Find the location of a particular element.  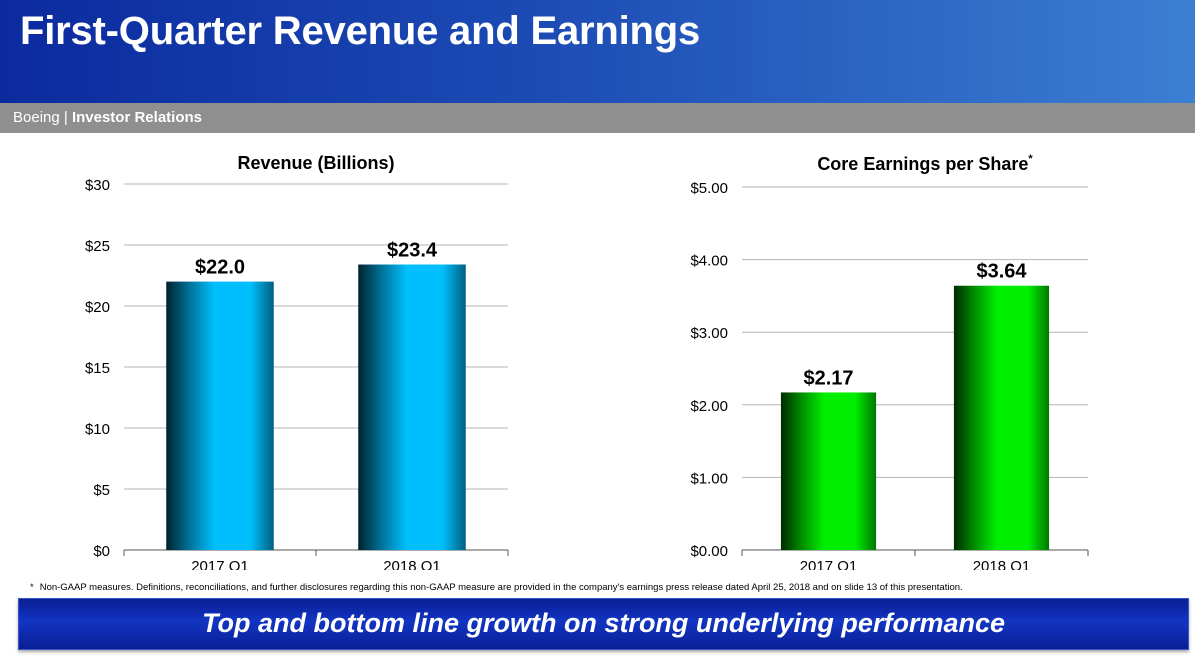

data-label: $2.17 is located at coordinates (828, 378).